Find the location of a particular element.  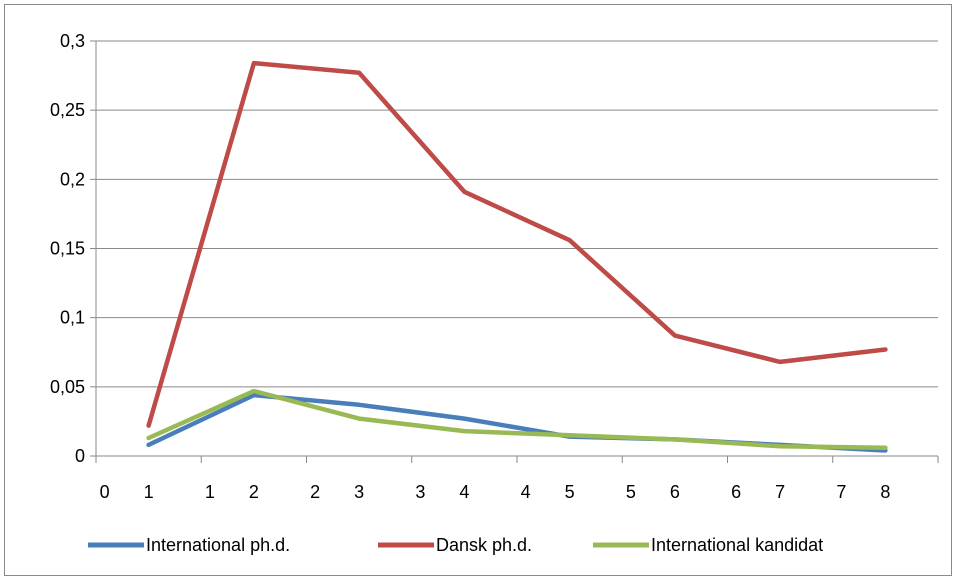

x-tick-label-11: 6 is located at coordinates (675, 492).